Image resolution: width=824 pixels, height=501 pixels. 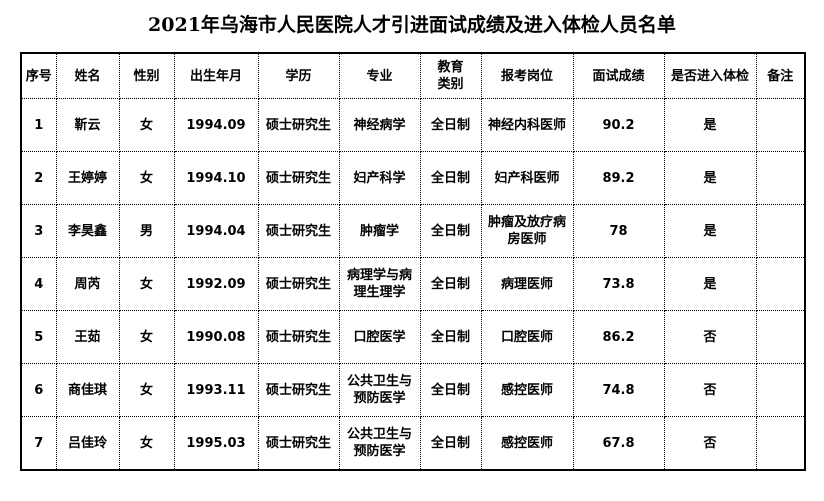 I want to click on name-cell: 李昊鑫, so click(x=87, y=231).